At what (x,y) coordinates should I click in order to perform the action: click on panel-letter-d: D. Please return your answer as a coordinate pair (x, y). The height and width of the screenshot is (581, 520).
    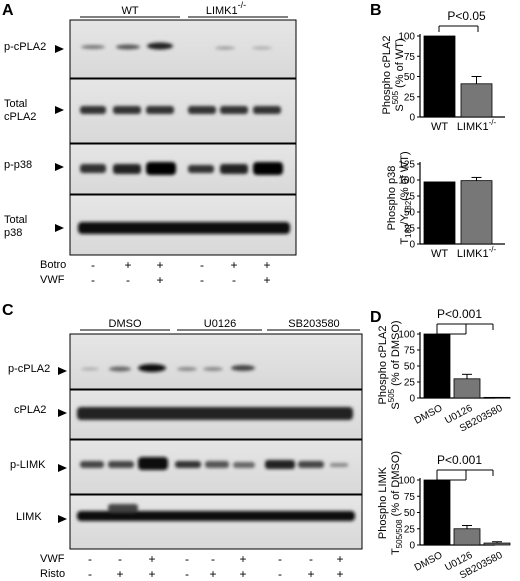
    Looking at the image, I should click on (376, 317).